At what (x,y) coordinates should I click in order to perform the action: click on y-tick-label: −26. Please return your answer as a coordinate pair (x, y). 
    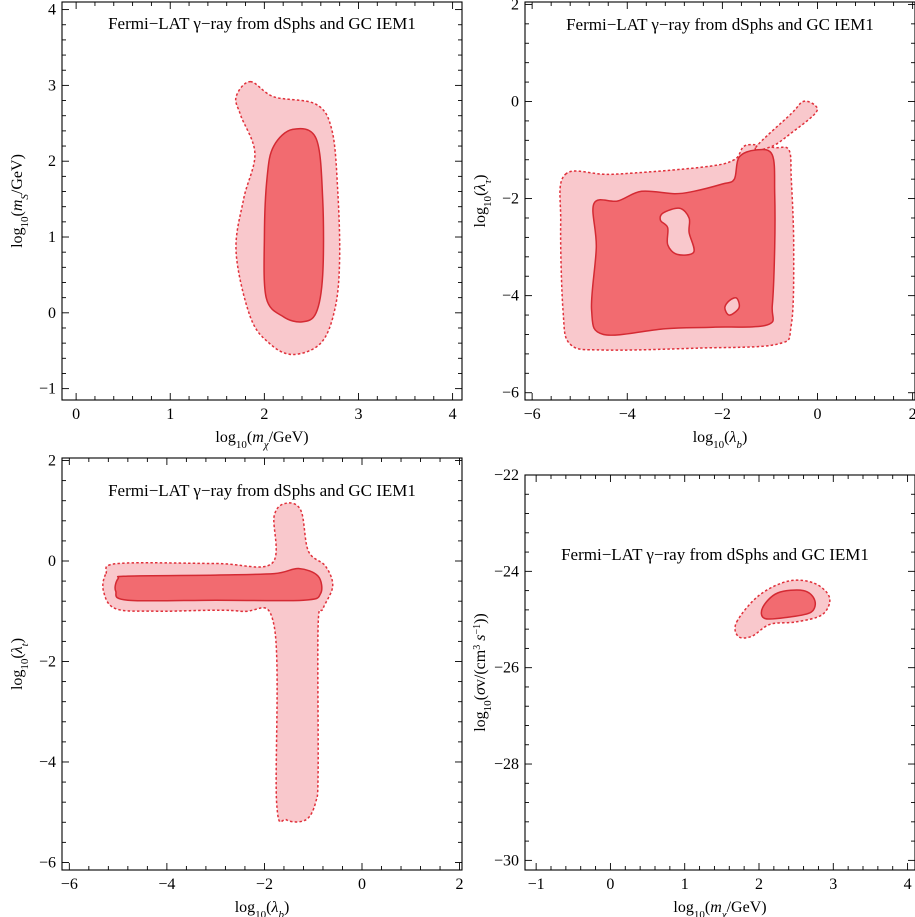
    Looking at the image, I should click on (506, 668).